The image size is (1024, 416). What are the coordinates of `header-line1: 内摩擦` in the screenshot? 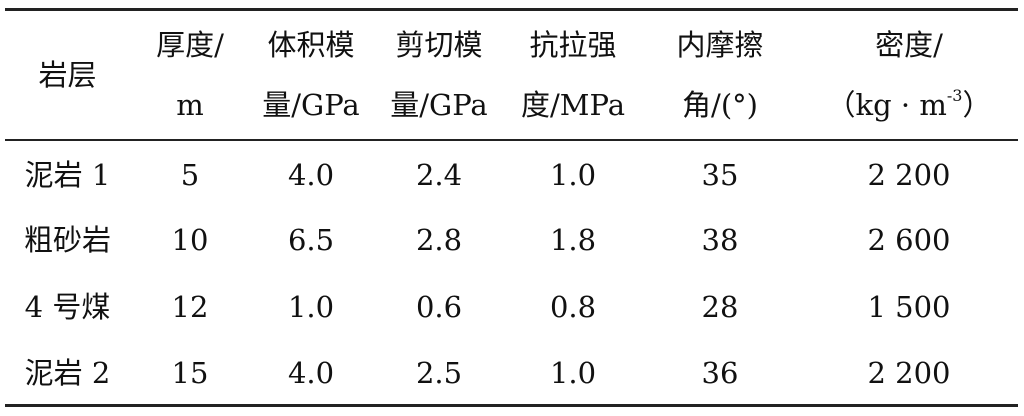 It's located at (720, 45).